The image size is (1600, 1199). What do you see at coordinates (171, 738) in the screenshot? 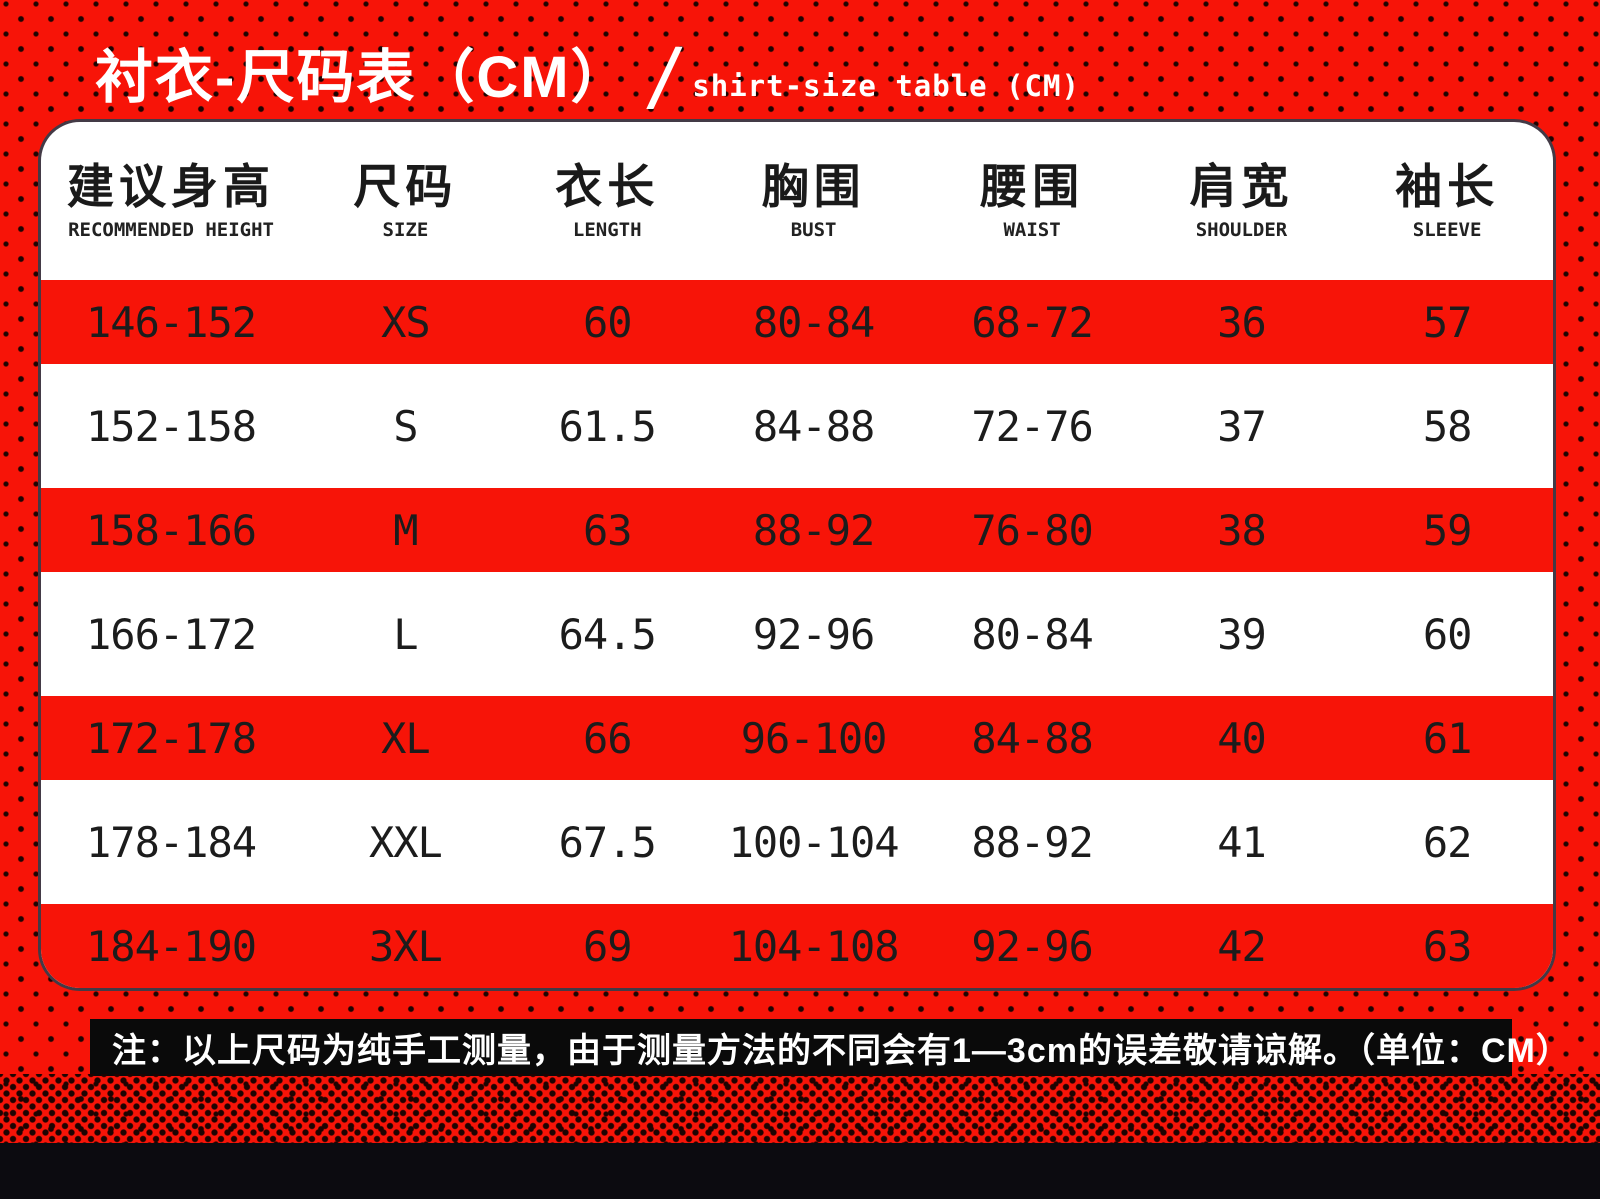
I see `cell-recommended-height: 172-178` at bounding box center [171, 738].